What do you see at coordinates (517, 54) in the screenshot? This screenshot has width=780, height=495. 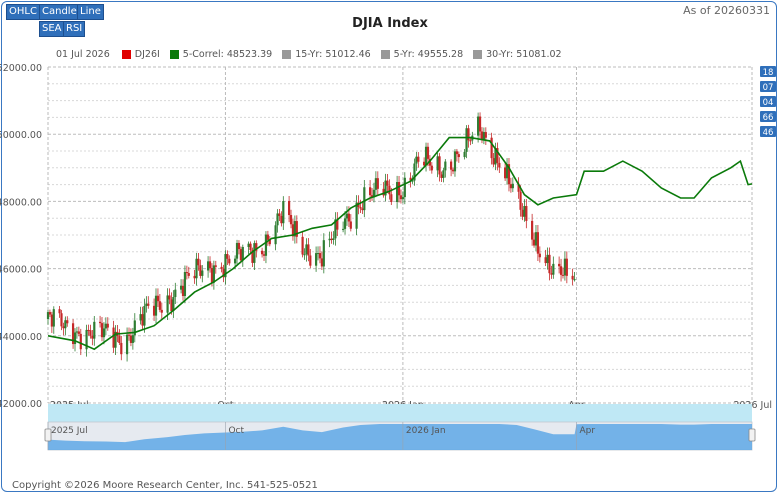 I see `legend-item-30-yr: 30-Yr: 51081.02` at bounding box center [517, 54].